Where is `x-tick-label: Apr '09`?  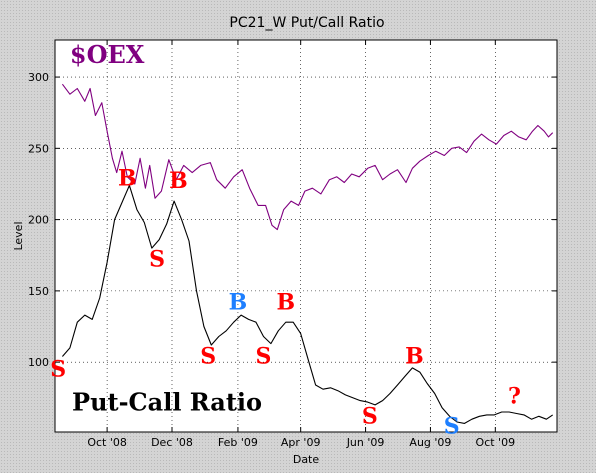
x-tick-label: Apr '09 is located at coordinates (301, 442).